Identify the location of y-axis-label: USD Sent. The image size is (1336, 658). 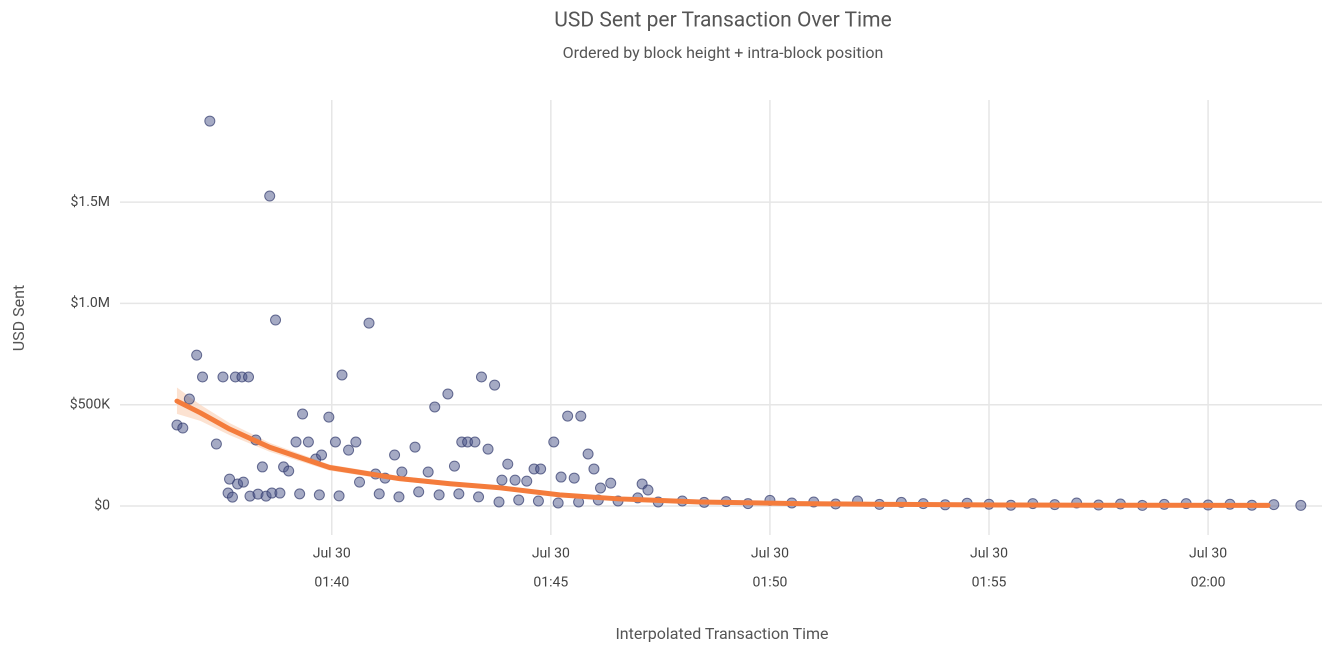
(18, 318).